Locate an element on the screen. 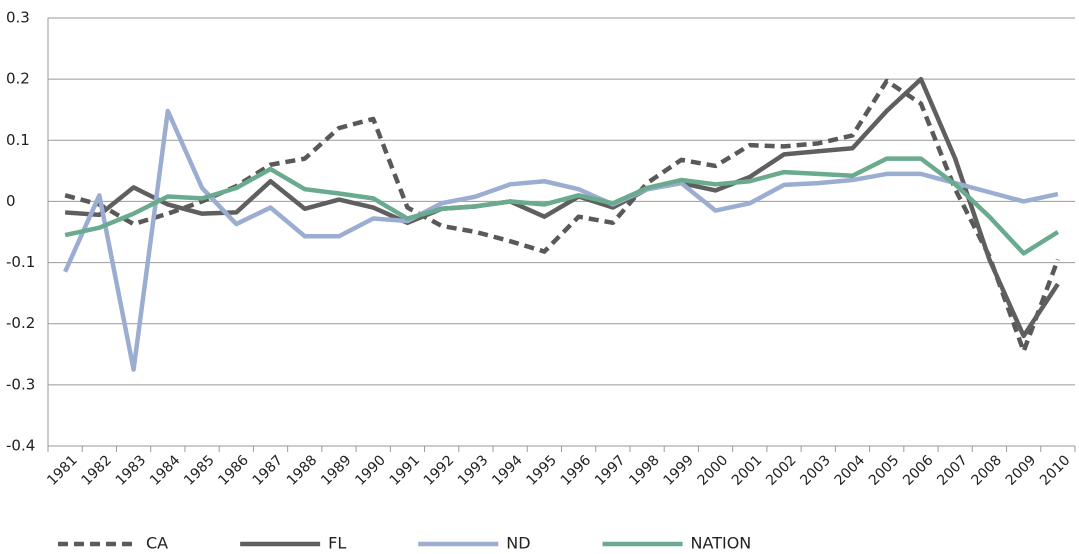 This screenshot has height=554, width=1079. y-tick-label: -0.4 is located at coordinates (20, 446).